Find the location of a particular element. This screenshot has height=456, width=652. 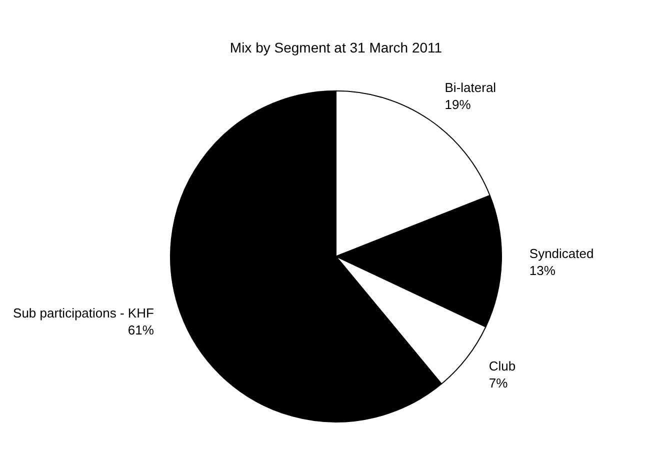

chart-title: Mix by Segment at 31 March 2011 is located at coordinates (336, 47).